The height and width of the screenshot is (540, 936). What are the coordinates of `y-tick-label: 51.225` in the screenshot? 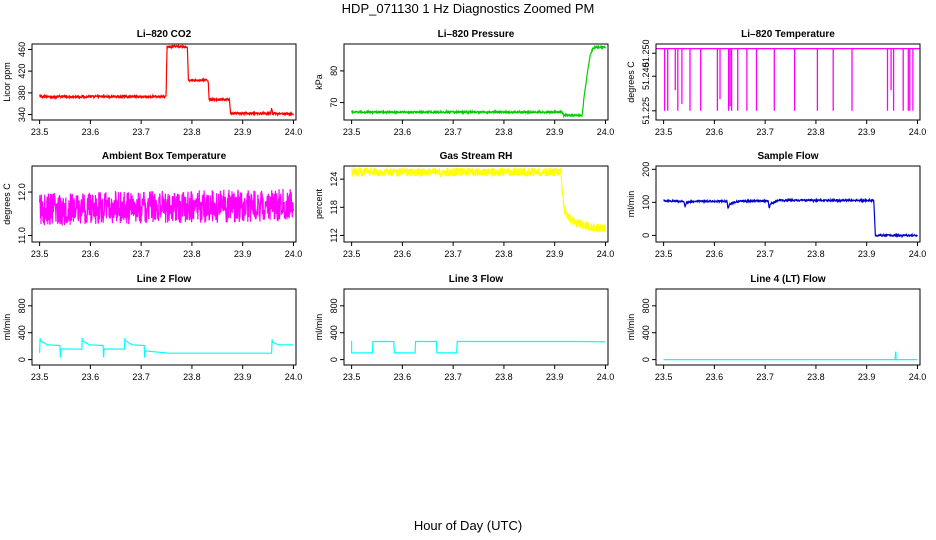 It's located at (646, 111).